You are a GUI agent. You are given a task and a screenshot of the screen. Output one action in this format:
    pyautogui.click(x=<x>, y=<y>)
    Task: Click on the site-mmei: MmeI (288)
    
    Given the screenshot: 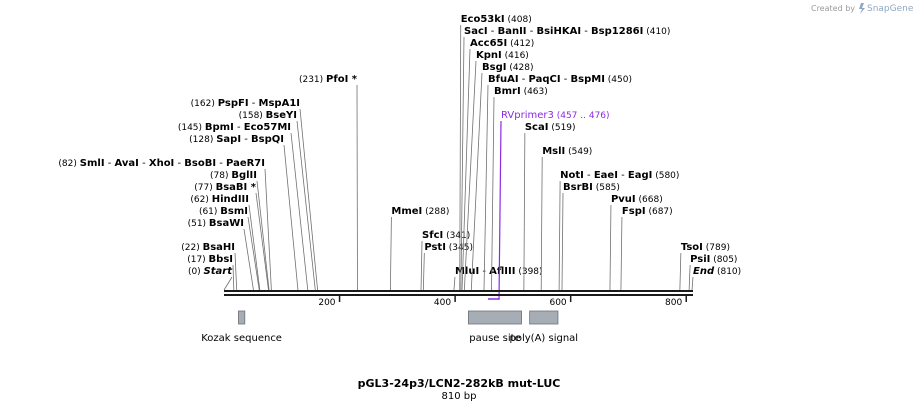 What is the action you would take?
    pyautogui.click(x=419, y=248)
    